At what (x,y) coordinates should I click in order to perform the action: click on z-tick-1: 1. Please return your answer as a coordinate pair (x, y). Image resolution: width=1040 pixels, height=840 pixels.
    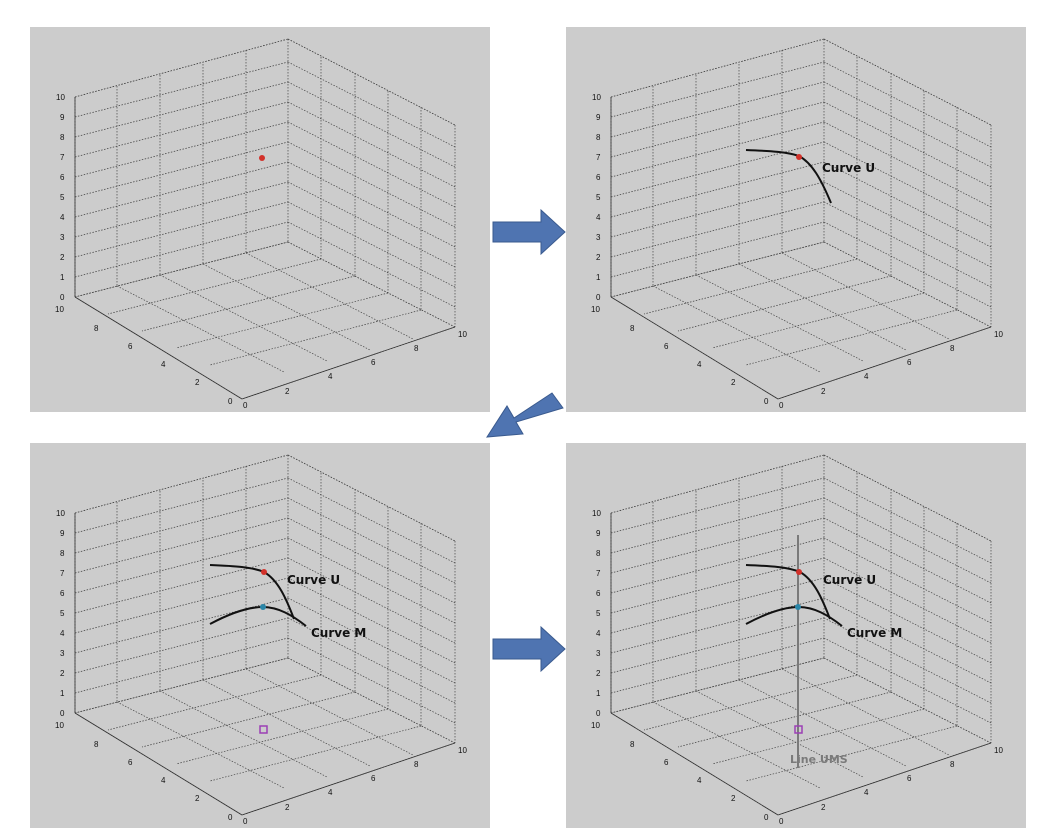
    Looking at the image, I should click on (62, 693).